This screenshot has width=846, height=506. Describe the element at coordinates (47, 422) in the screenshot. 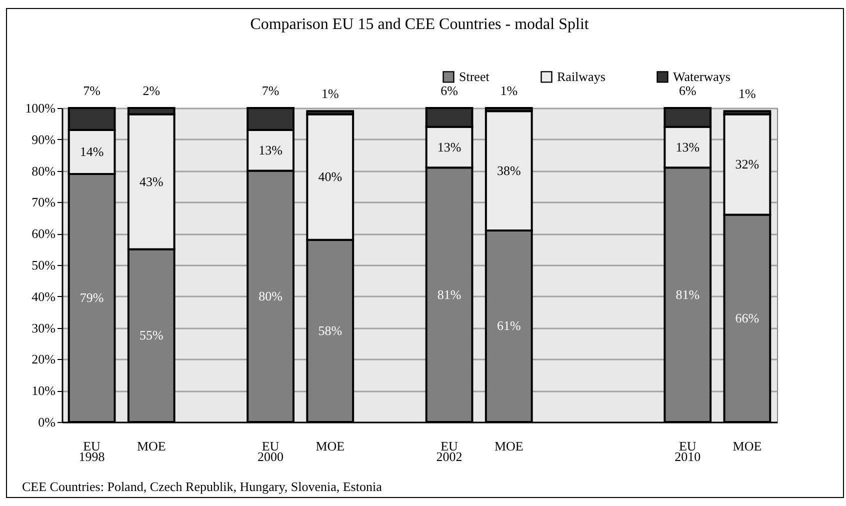

I see `y-tick-label: 0%` at that location.